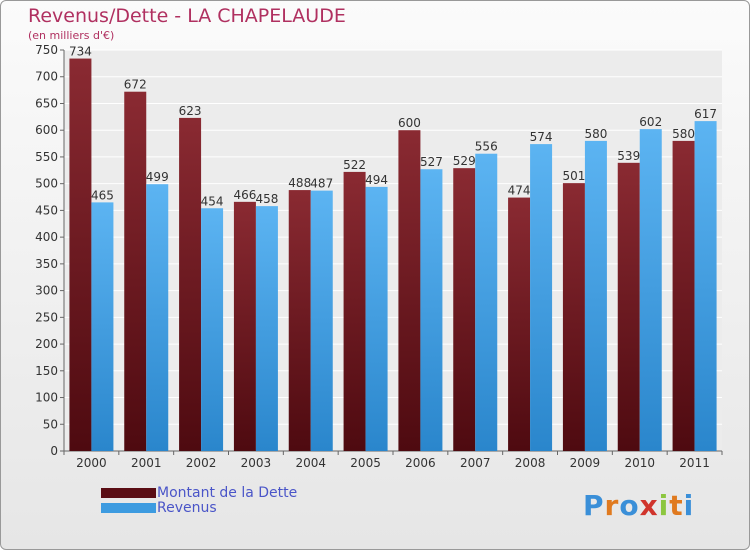  I want to click on legend-item-debt: Montant de la Dette, so click(199, 493).